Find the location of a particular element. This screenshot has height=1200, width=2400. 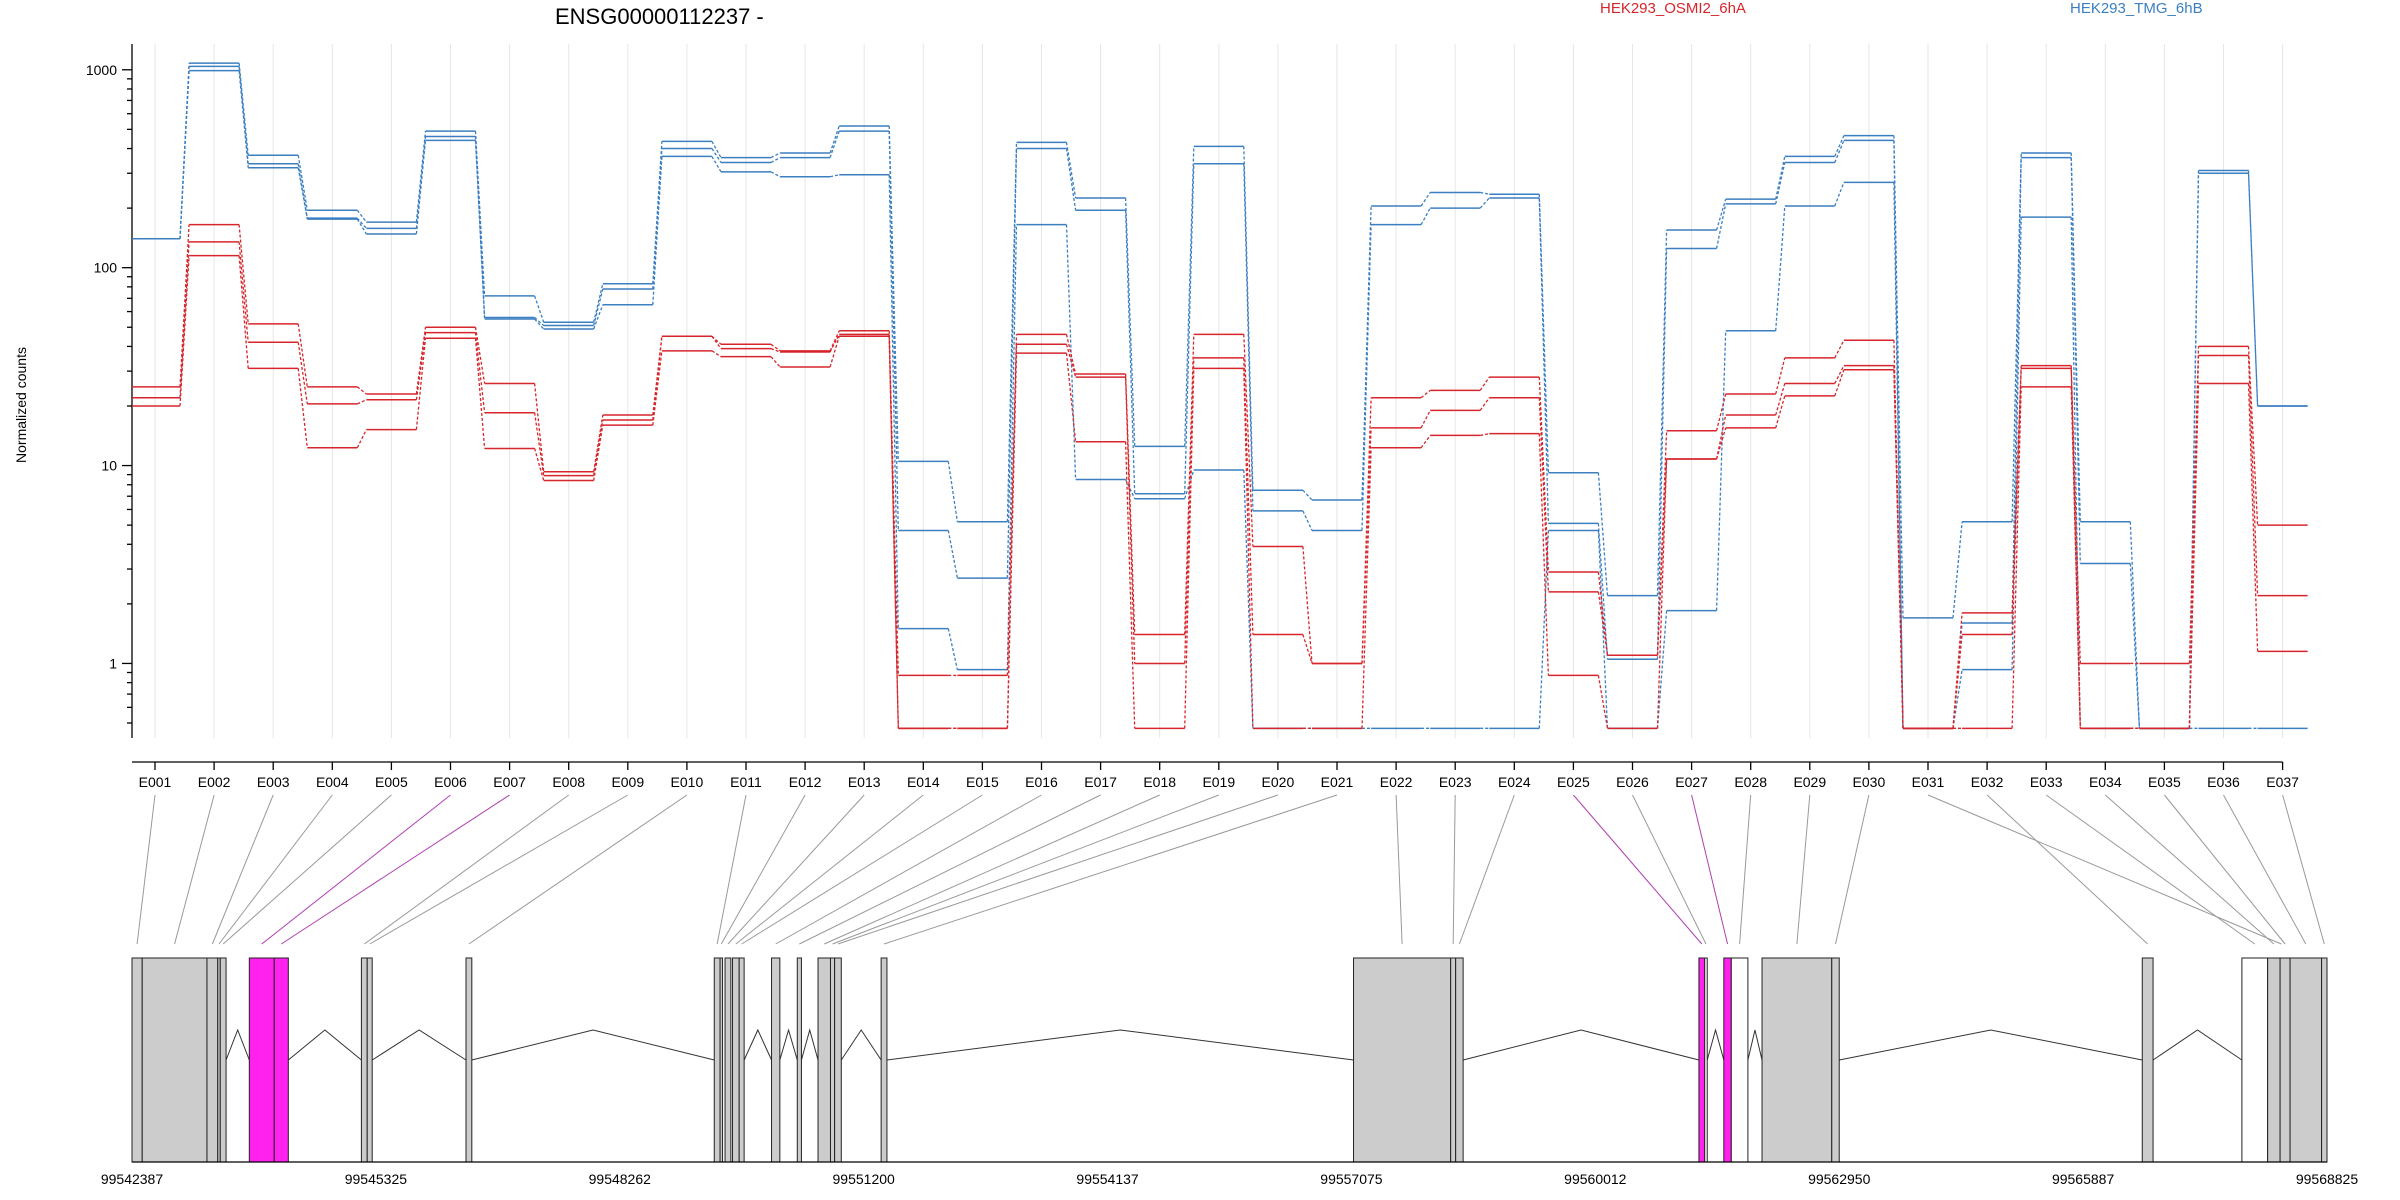

exon-box-e016 is located at coordinates (776, 1060).